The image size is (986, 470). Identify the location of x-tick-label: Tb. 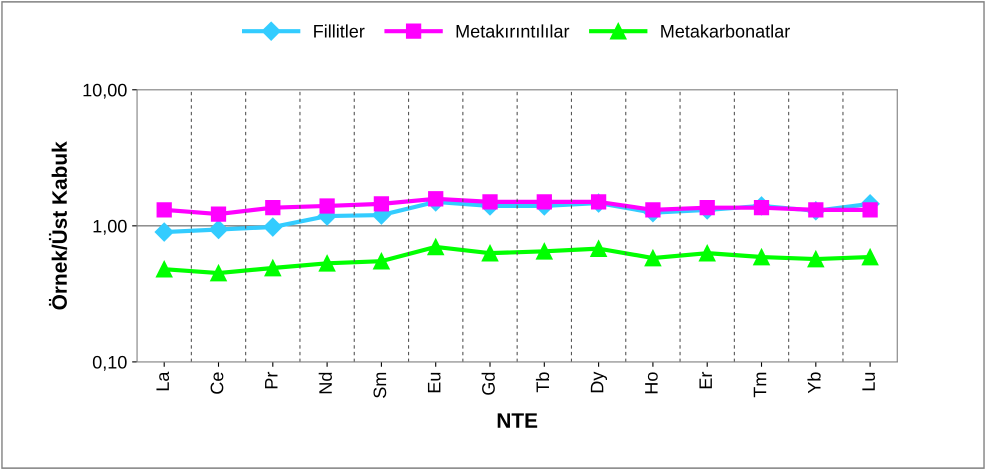
(543, 382).